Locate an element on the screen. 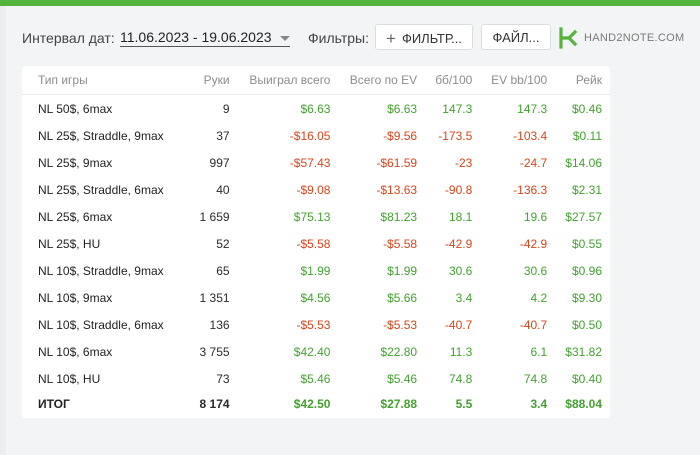 The width and height of the screenshot is (700, 455). cell-ev-bb100: 3.4 is located at coordinates (539, 404).